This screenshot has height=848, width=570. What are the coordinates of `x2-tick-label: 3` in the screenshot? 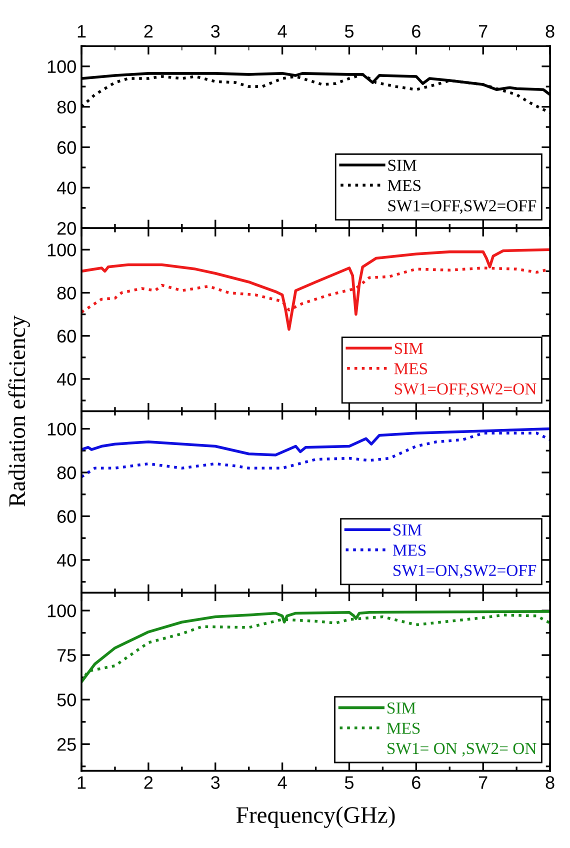 It's located at (215, 31).